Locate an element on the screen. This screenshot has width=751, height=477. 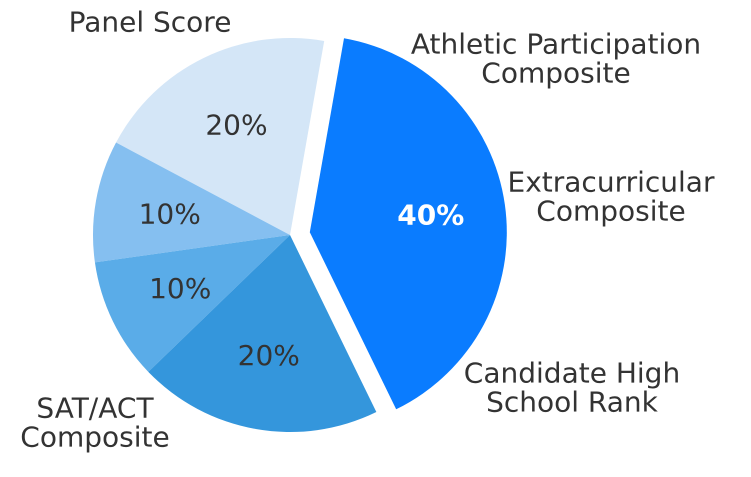
category-label: Candidate High School Rank is located at coordinates (572, 388).